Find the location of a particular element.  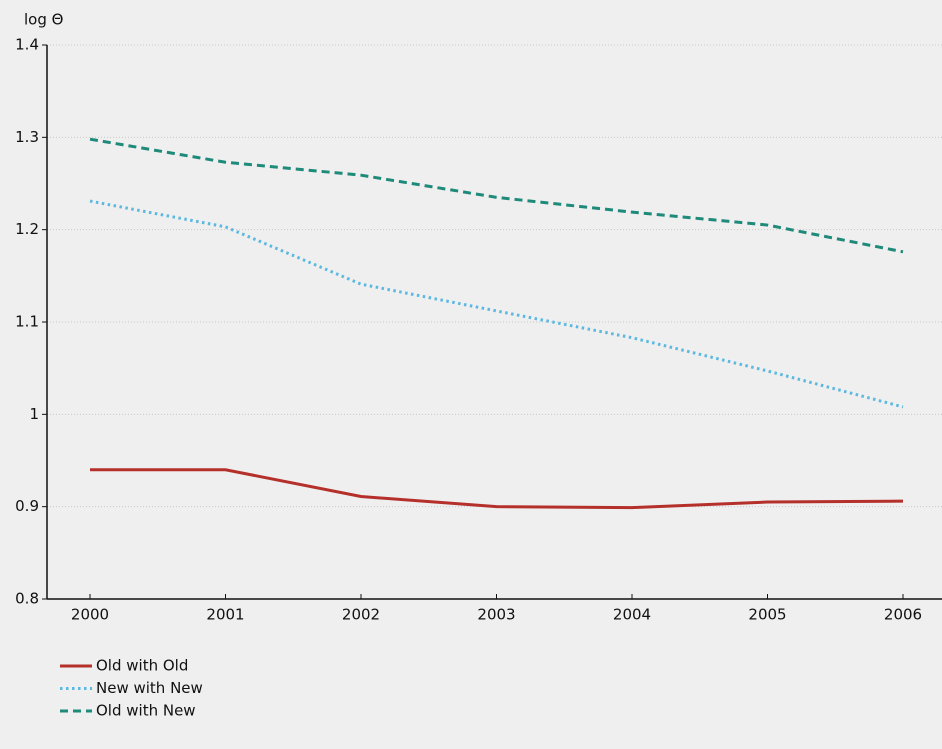

x-tick-label: 2000 is located at coordinates (90, 615).